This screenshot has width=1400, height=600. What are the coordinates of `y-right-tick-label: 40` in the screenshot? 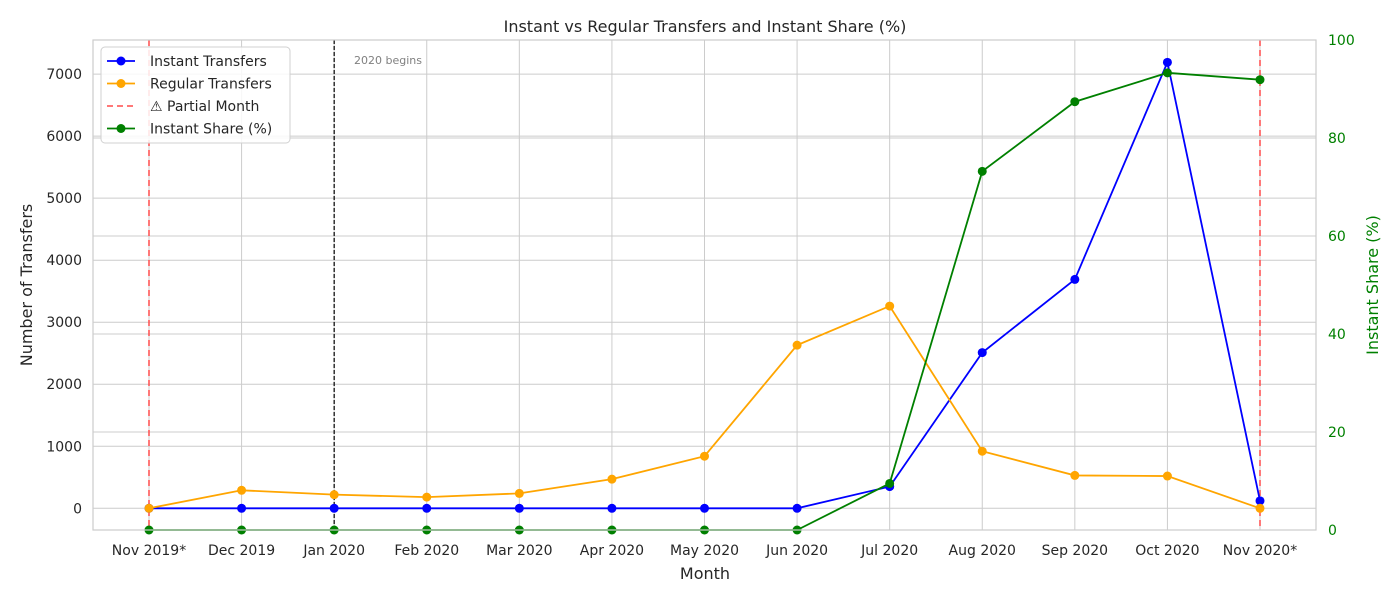 It's located at (1337, 335).